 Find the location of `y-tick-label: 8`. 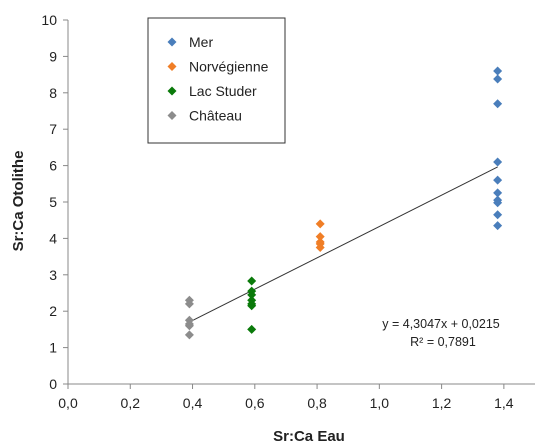

y-tick-label: 8 is located at coordinates (53, 93).